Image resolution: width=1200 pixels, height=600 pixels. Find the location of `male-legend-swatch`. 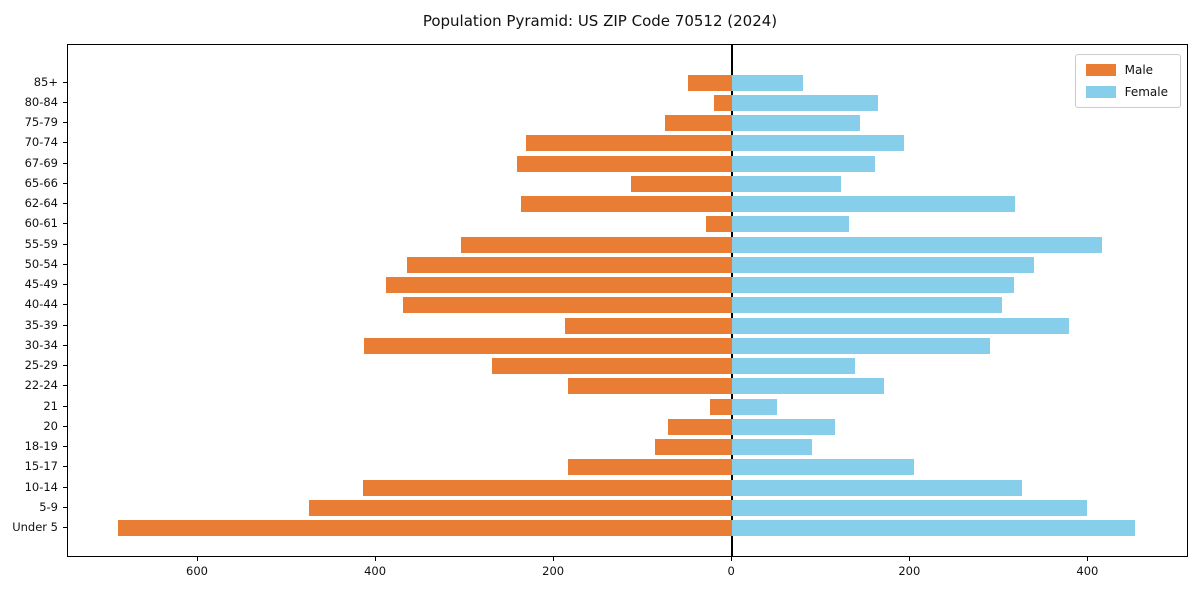

male-legend-swatch is located at coordinates (1100, 70).